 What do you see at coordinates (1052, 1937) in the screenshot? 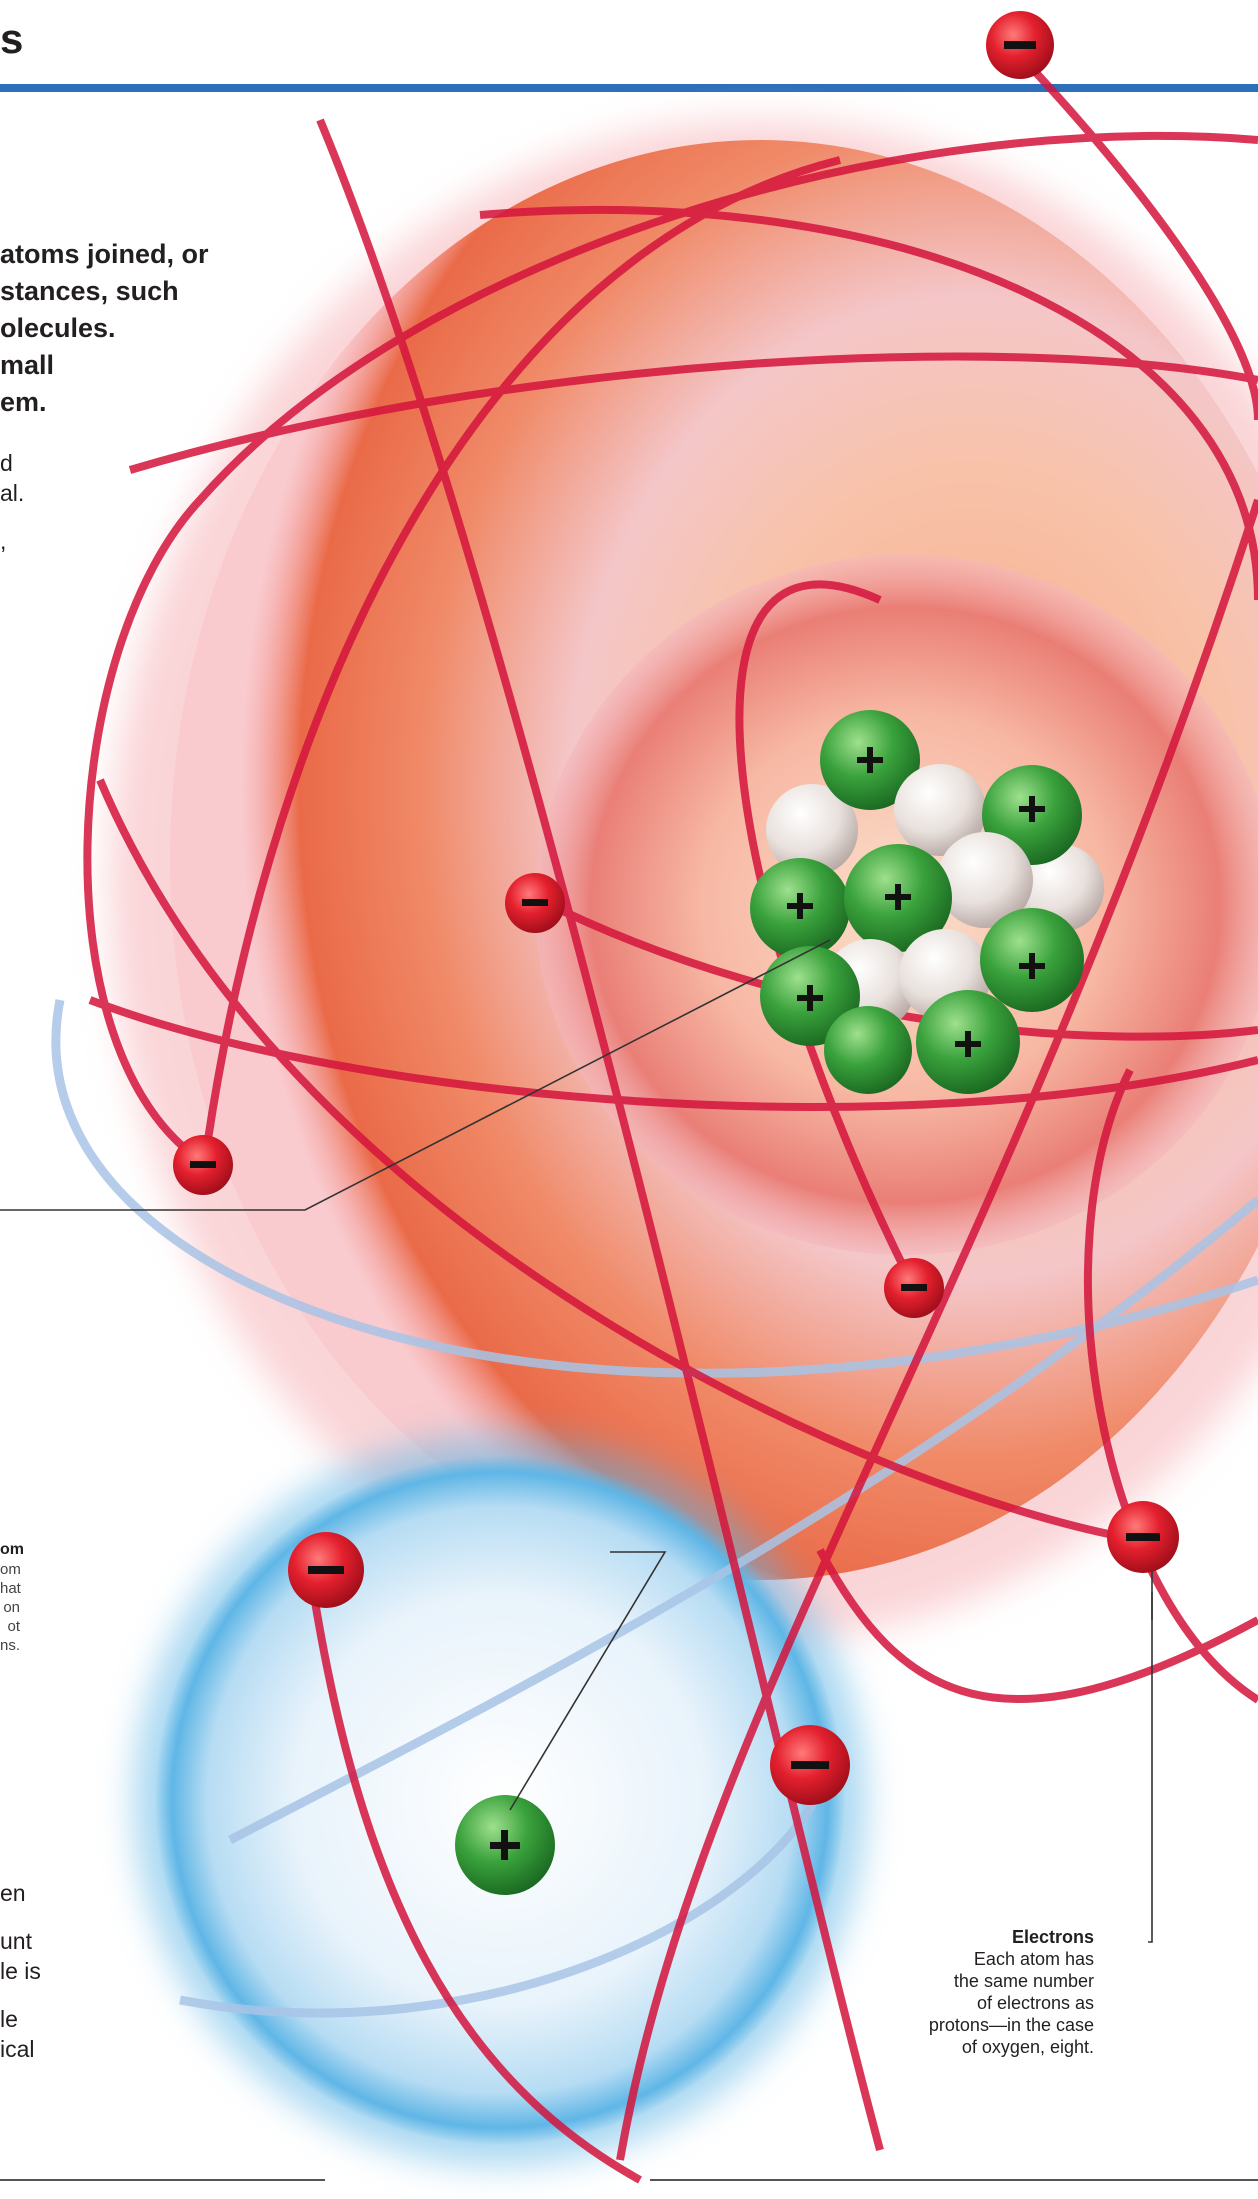
I see `electrons-caption-title: Electrons` at bounding box center [1052, 1937].